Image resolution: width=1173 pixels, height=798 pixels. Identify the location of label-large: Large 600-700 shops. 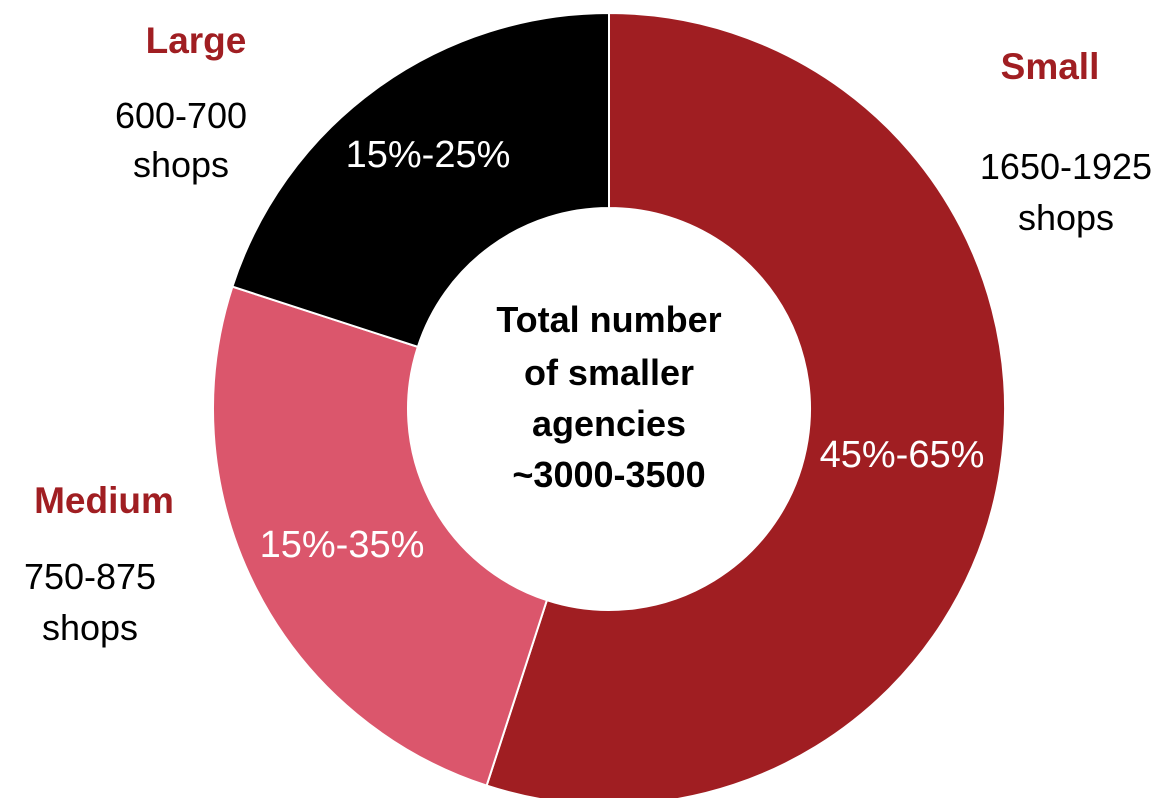
(181, 102).